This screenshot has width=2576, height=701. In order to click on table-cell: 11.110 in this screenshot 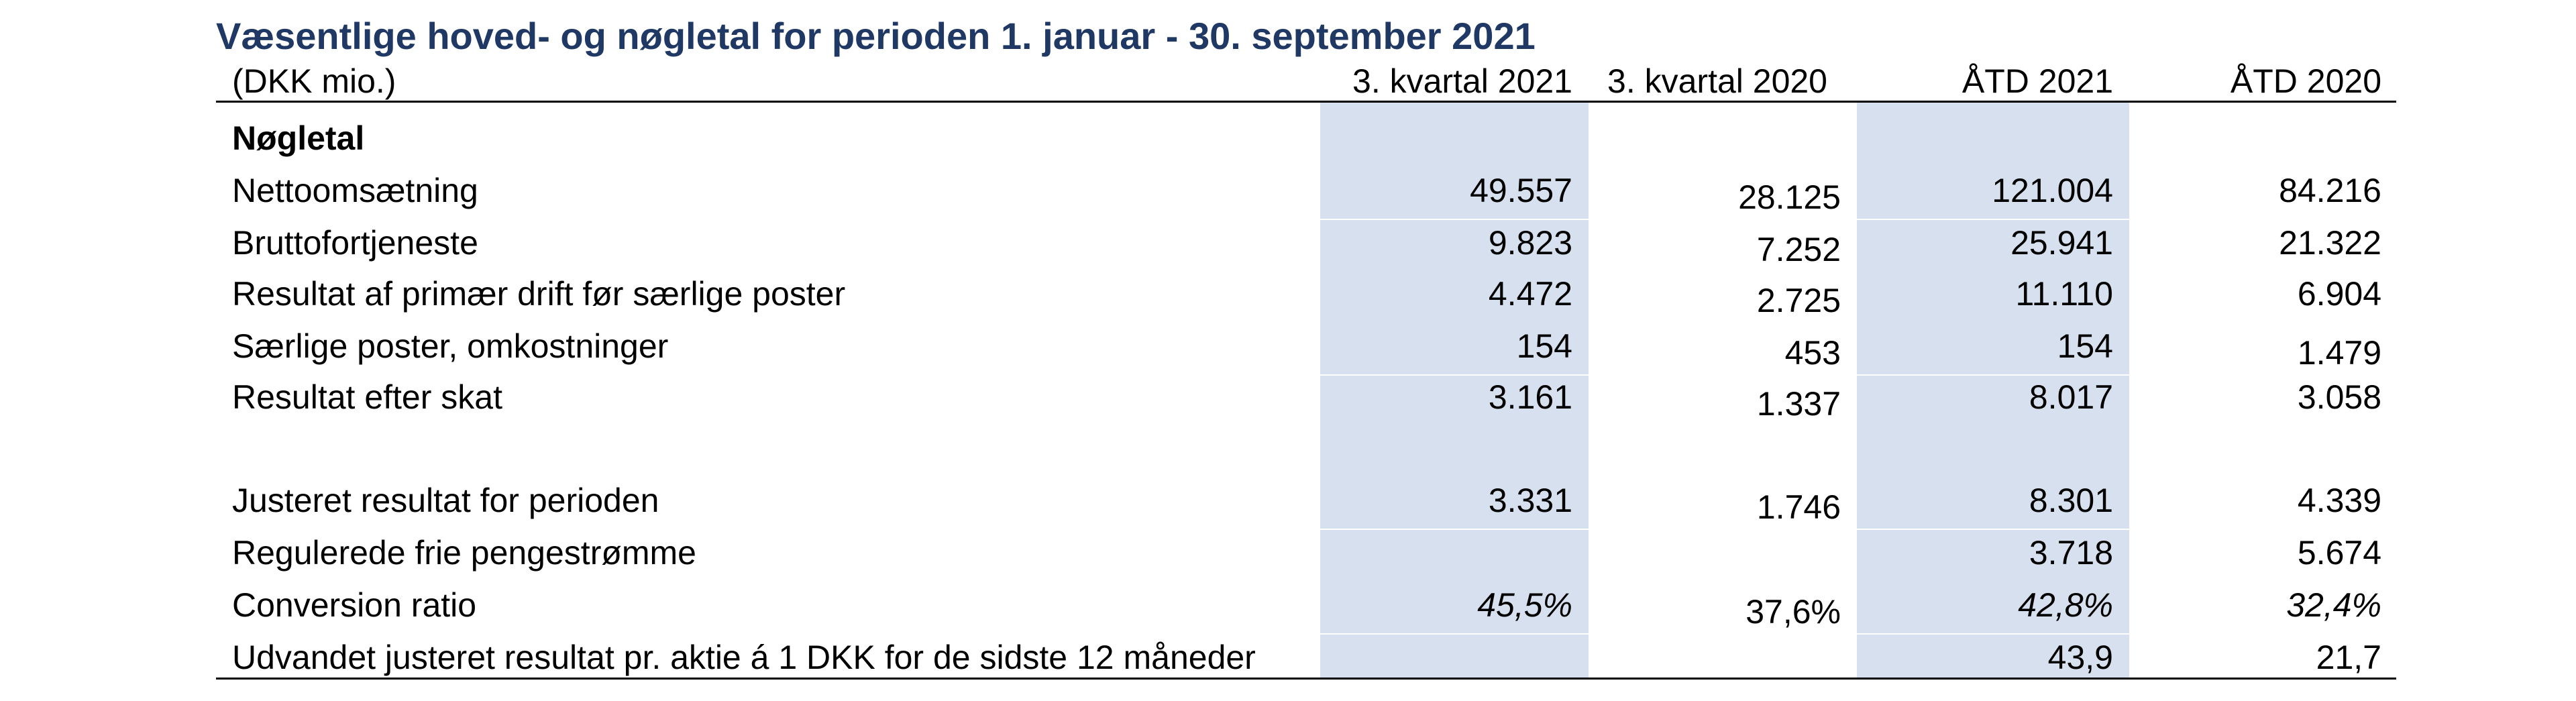, I will do `click(2064, 294)`.